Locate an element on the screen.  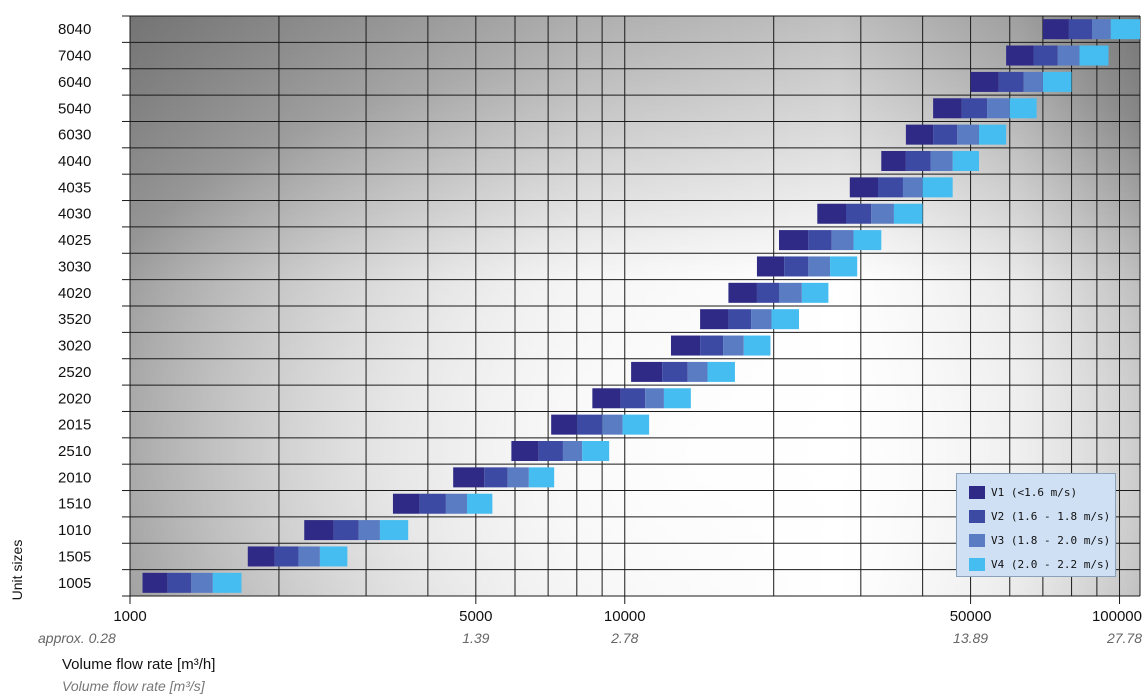
y-tick-label: 5040 is located at coordinates (74, 108).